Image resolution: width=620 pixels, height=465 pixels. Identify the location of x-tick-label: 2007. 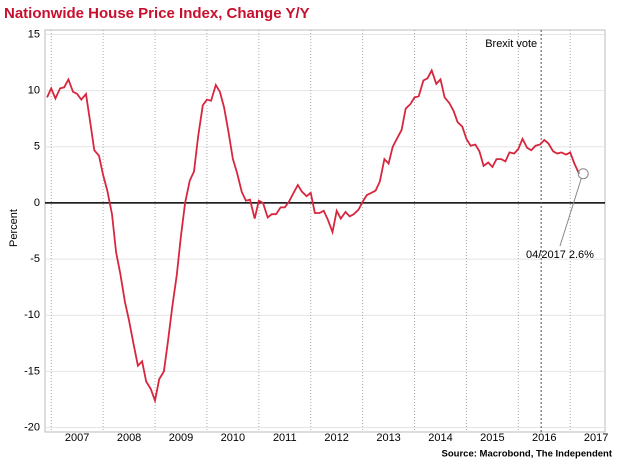
(77, 438).